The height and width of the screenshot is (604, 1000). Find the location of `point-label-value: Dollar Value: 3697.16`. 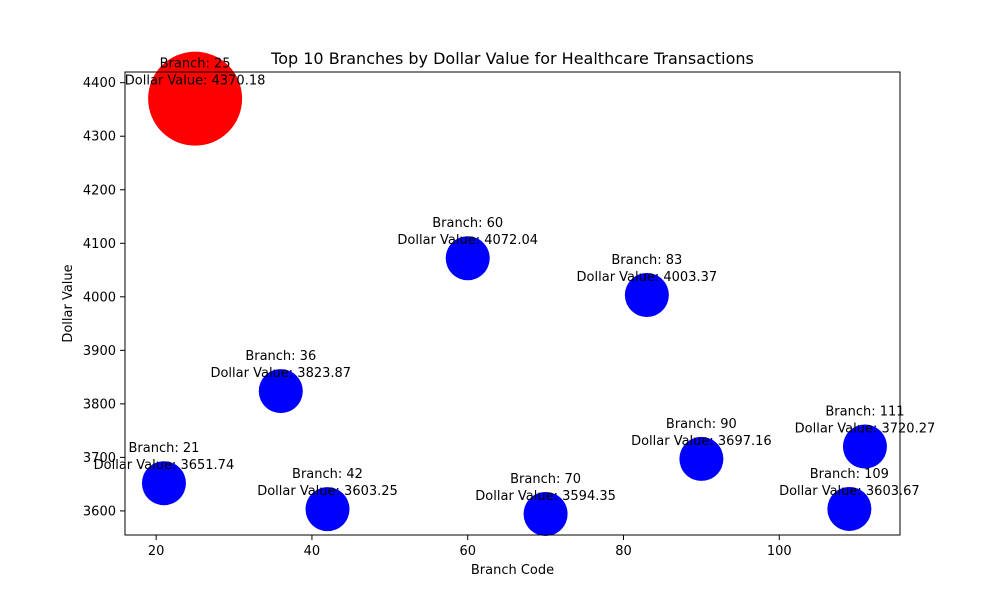

point-label-value: Dollar Value: 3697.16 is located at coordinates (701, 441).